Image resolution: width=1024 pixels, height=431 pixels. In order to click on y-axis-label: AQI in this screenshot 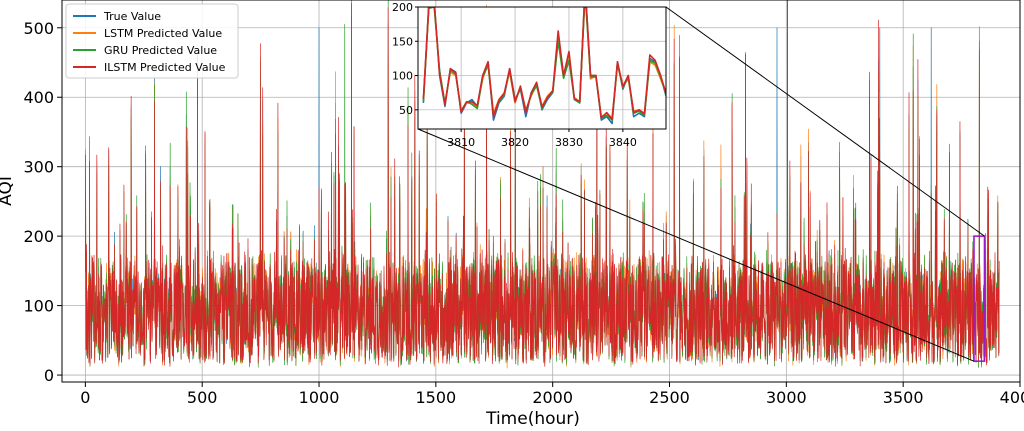, I will do `click(8, 191)`.